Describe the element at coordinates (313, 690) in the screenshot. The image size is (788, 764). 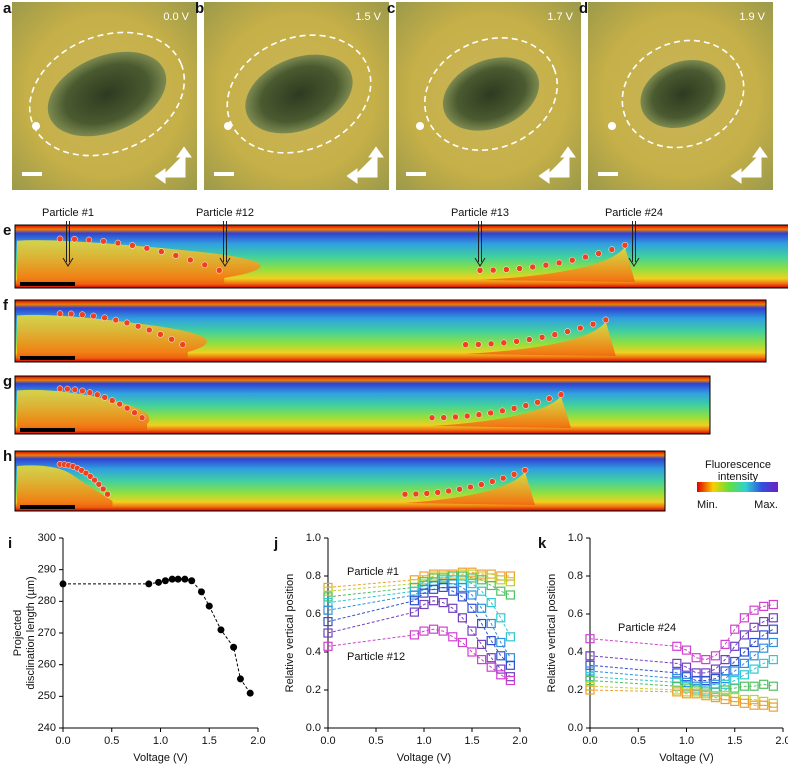
I see `y-tick-label: 0.2` at that location.